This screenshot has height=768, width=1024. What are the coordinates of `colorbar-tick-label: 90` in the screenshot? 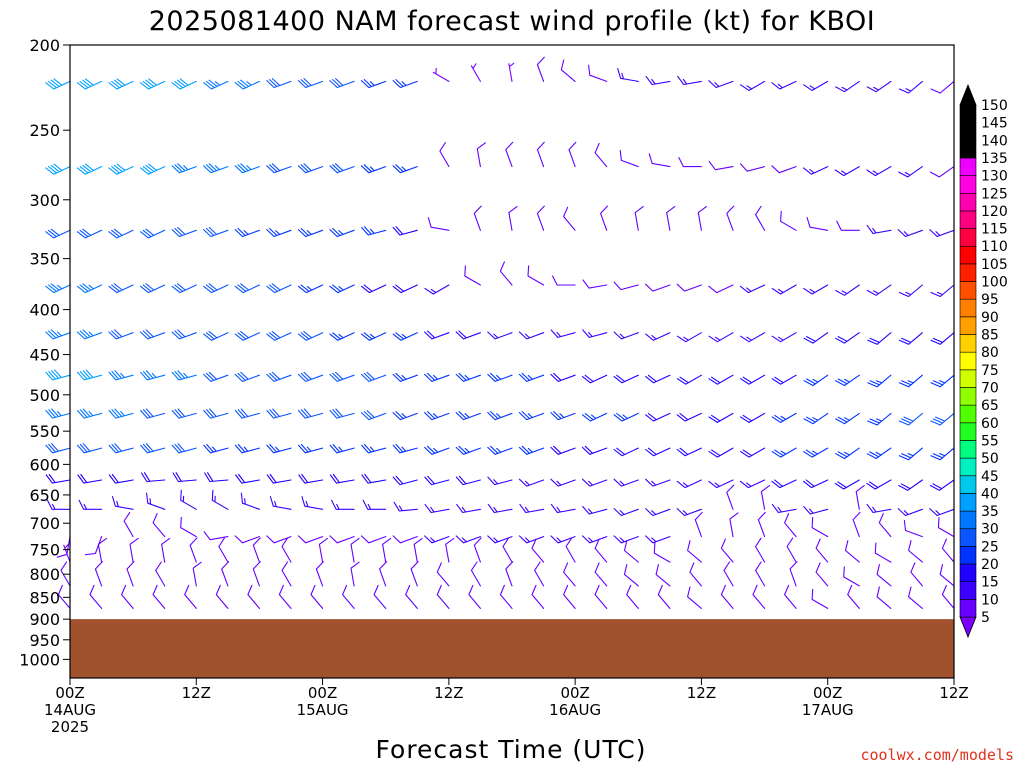 It's located at (990, 318).